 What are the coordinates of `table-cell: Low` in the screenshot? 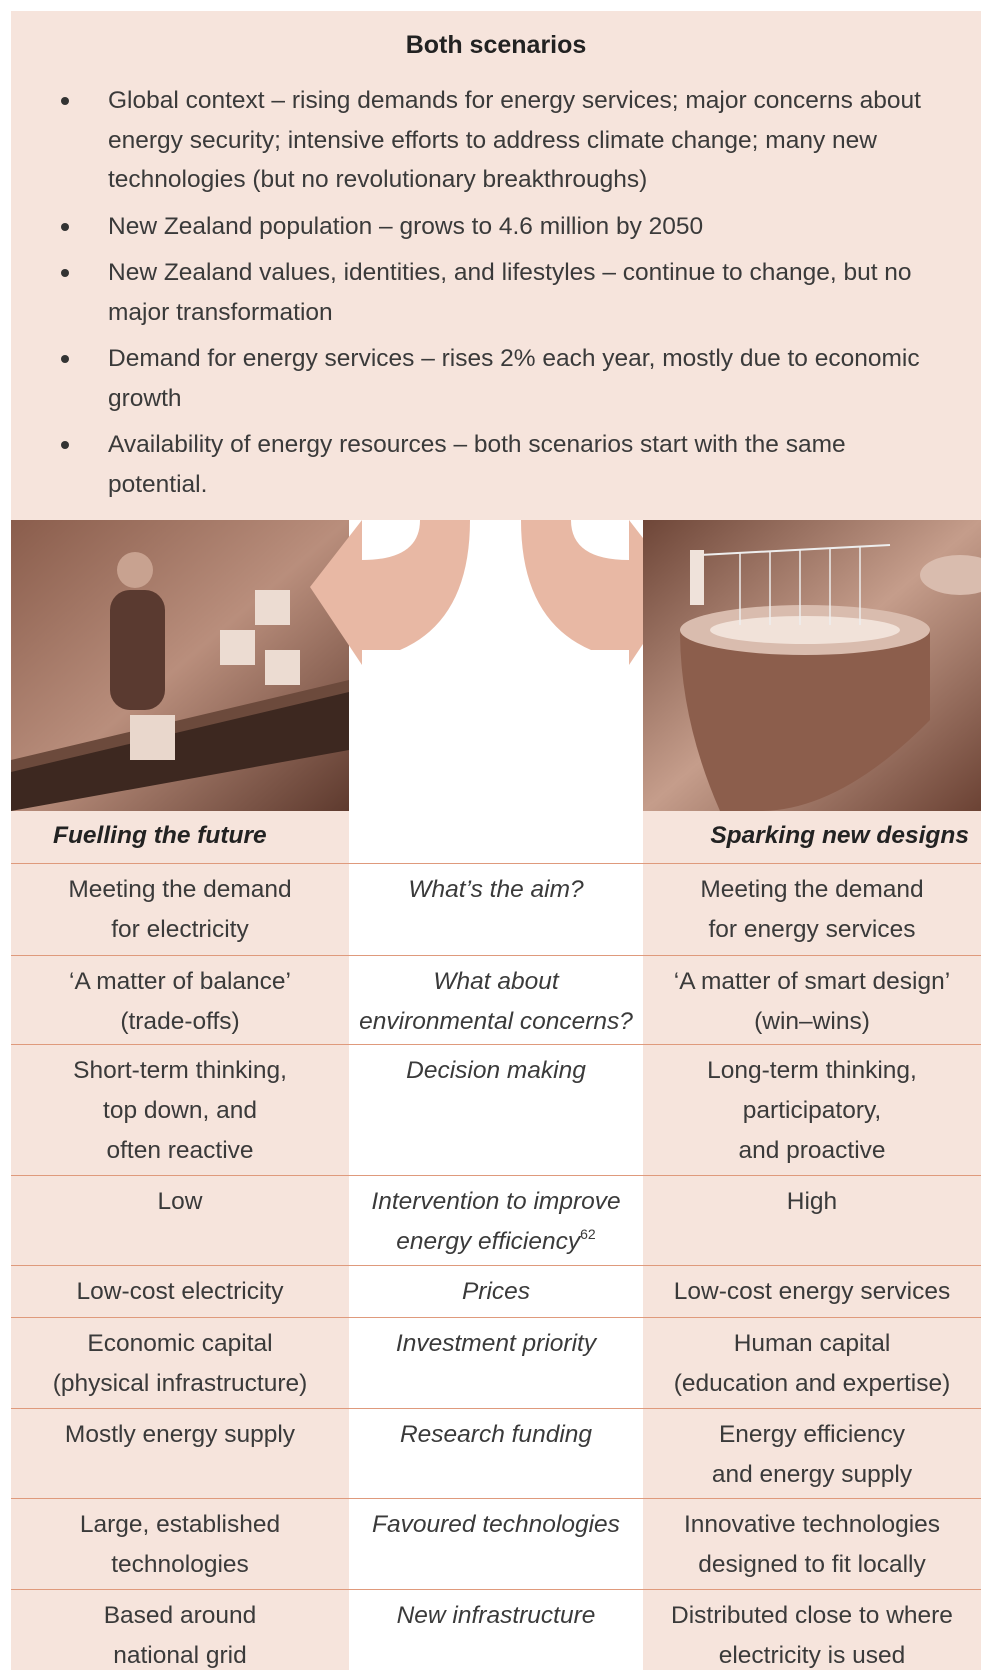 It's located at (180, 1220).